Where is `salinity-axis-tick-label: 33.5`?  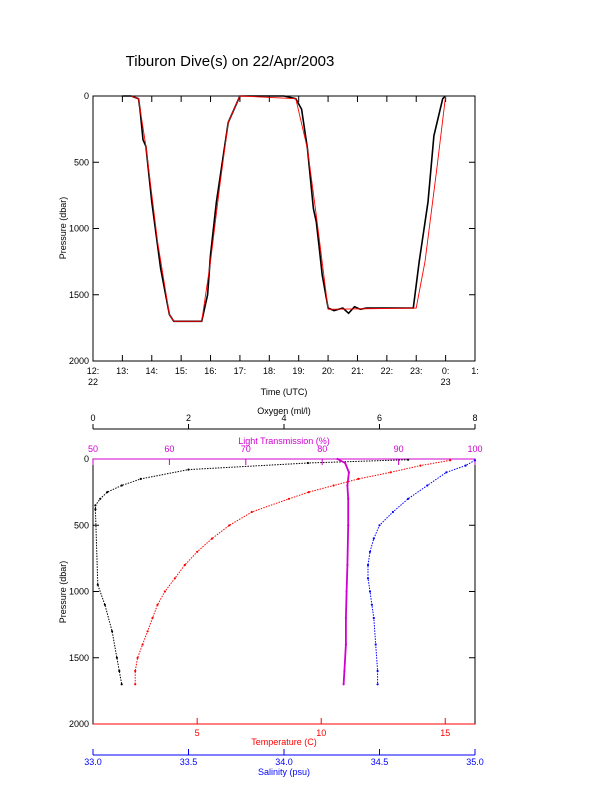 salinity-axis-tick-label: 33.5 is located at coordinates (189, 762).